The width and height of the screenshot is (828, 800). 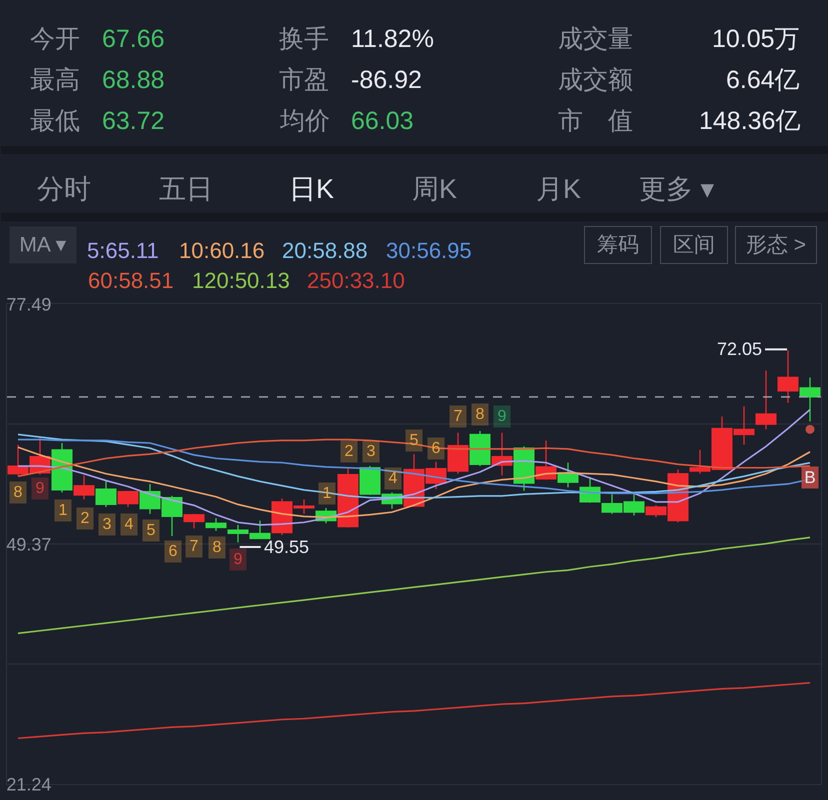 What do you see at coordinates (241, 280) in the screenshot?
I see `text: 120:50.13` at bounding box center [241, 280].